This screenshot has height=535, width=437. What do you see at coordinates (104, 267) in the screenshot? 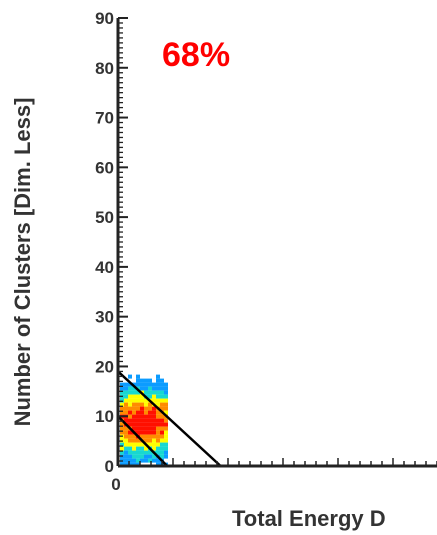
I see `y-tick-label: 40` at bounding box center [104, 267].